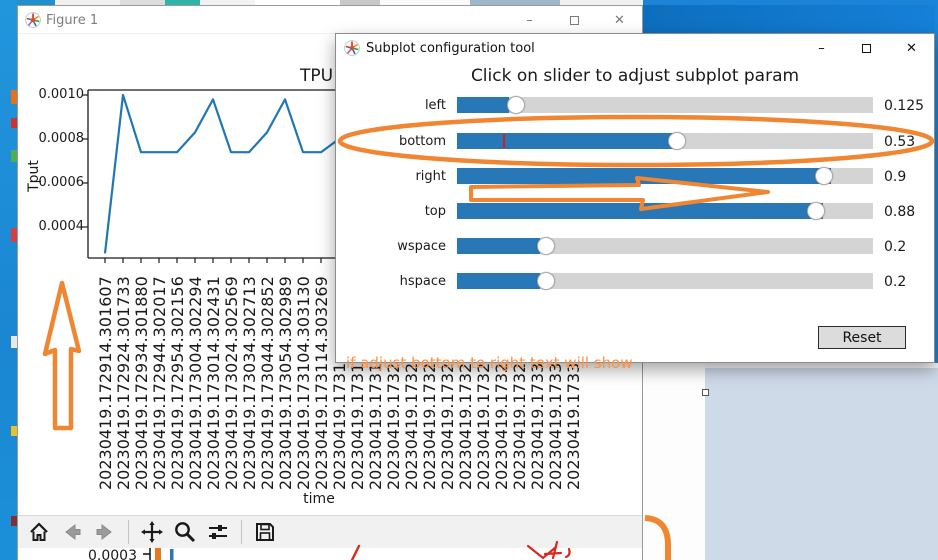  What do you see at coordinates (319, 499) in the screenshot?
I see `x-axis-label: time` at bounding box center [319, 499].